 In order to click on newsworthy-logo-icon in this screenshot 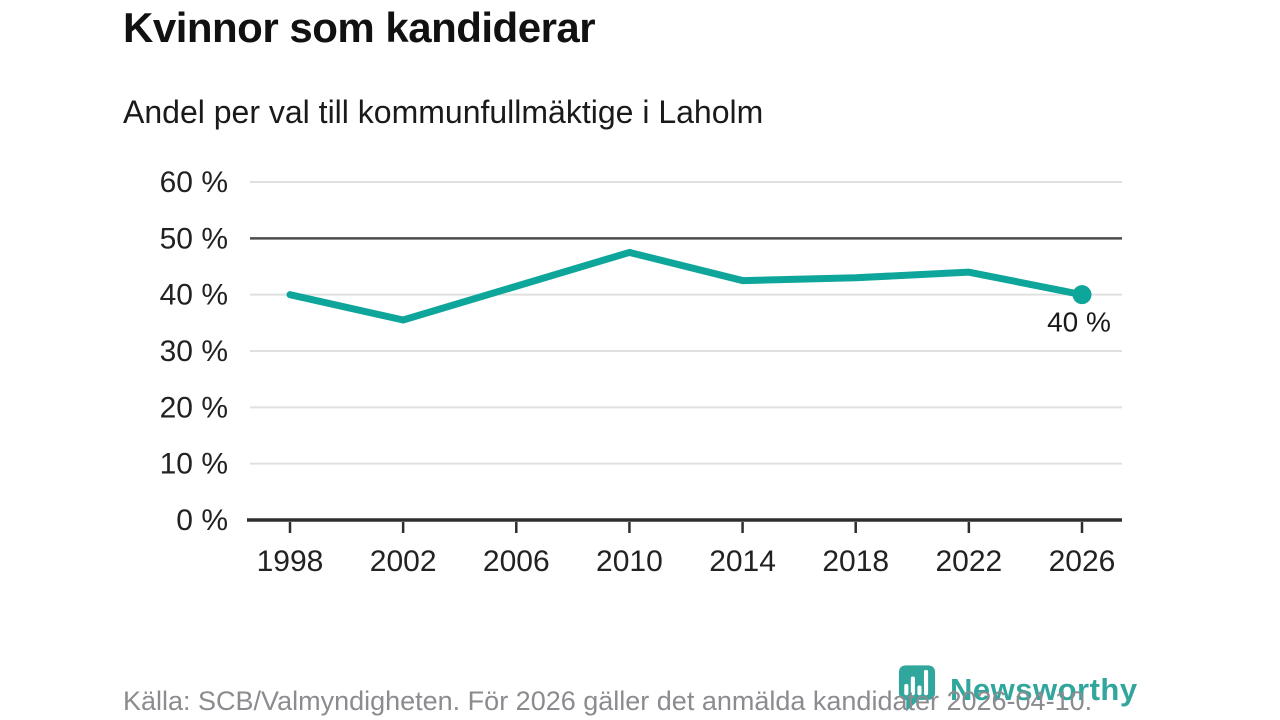, I will do `click(917, 688)`.